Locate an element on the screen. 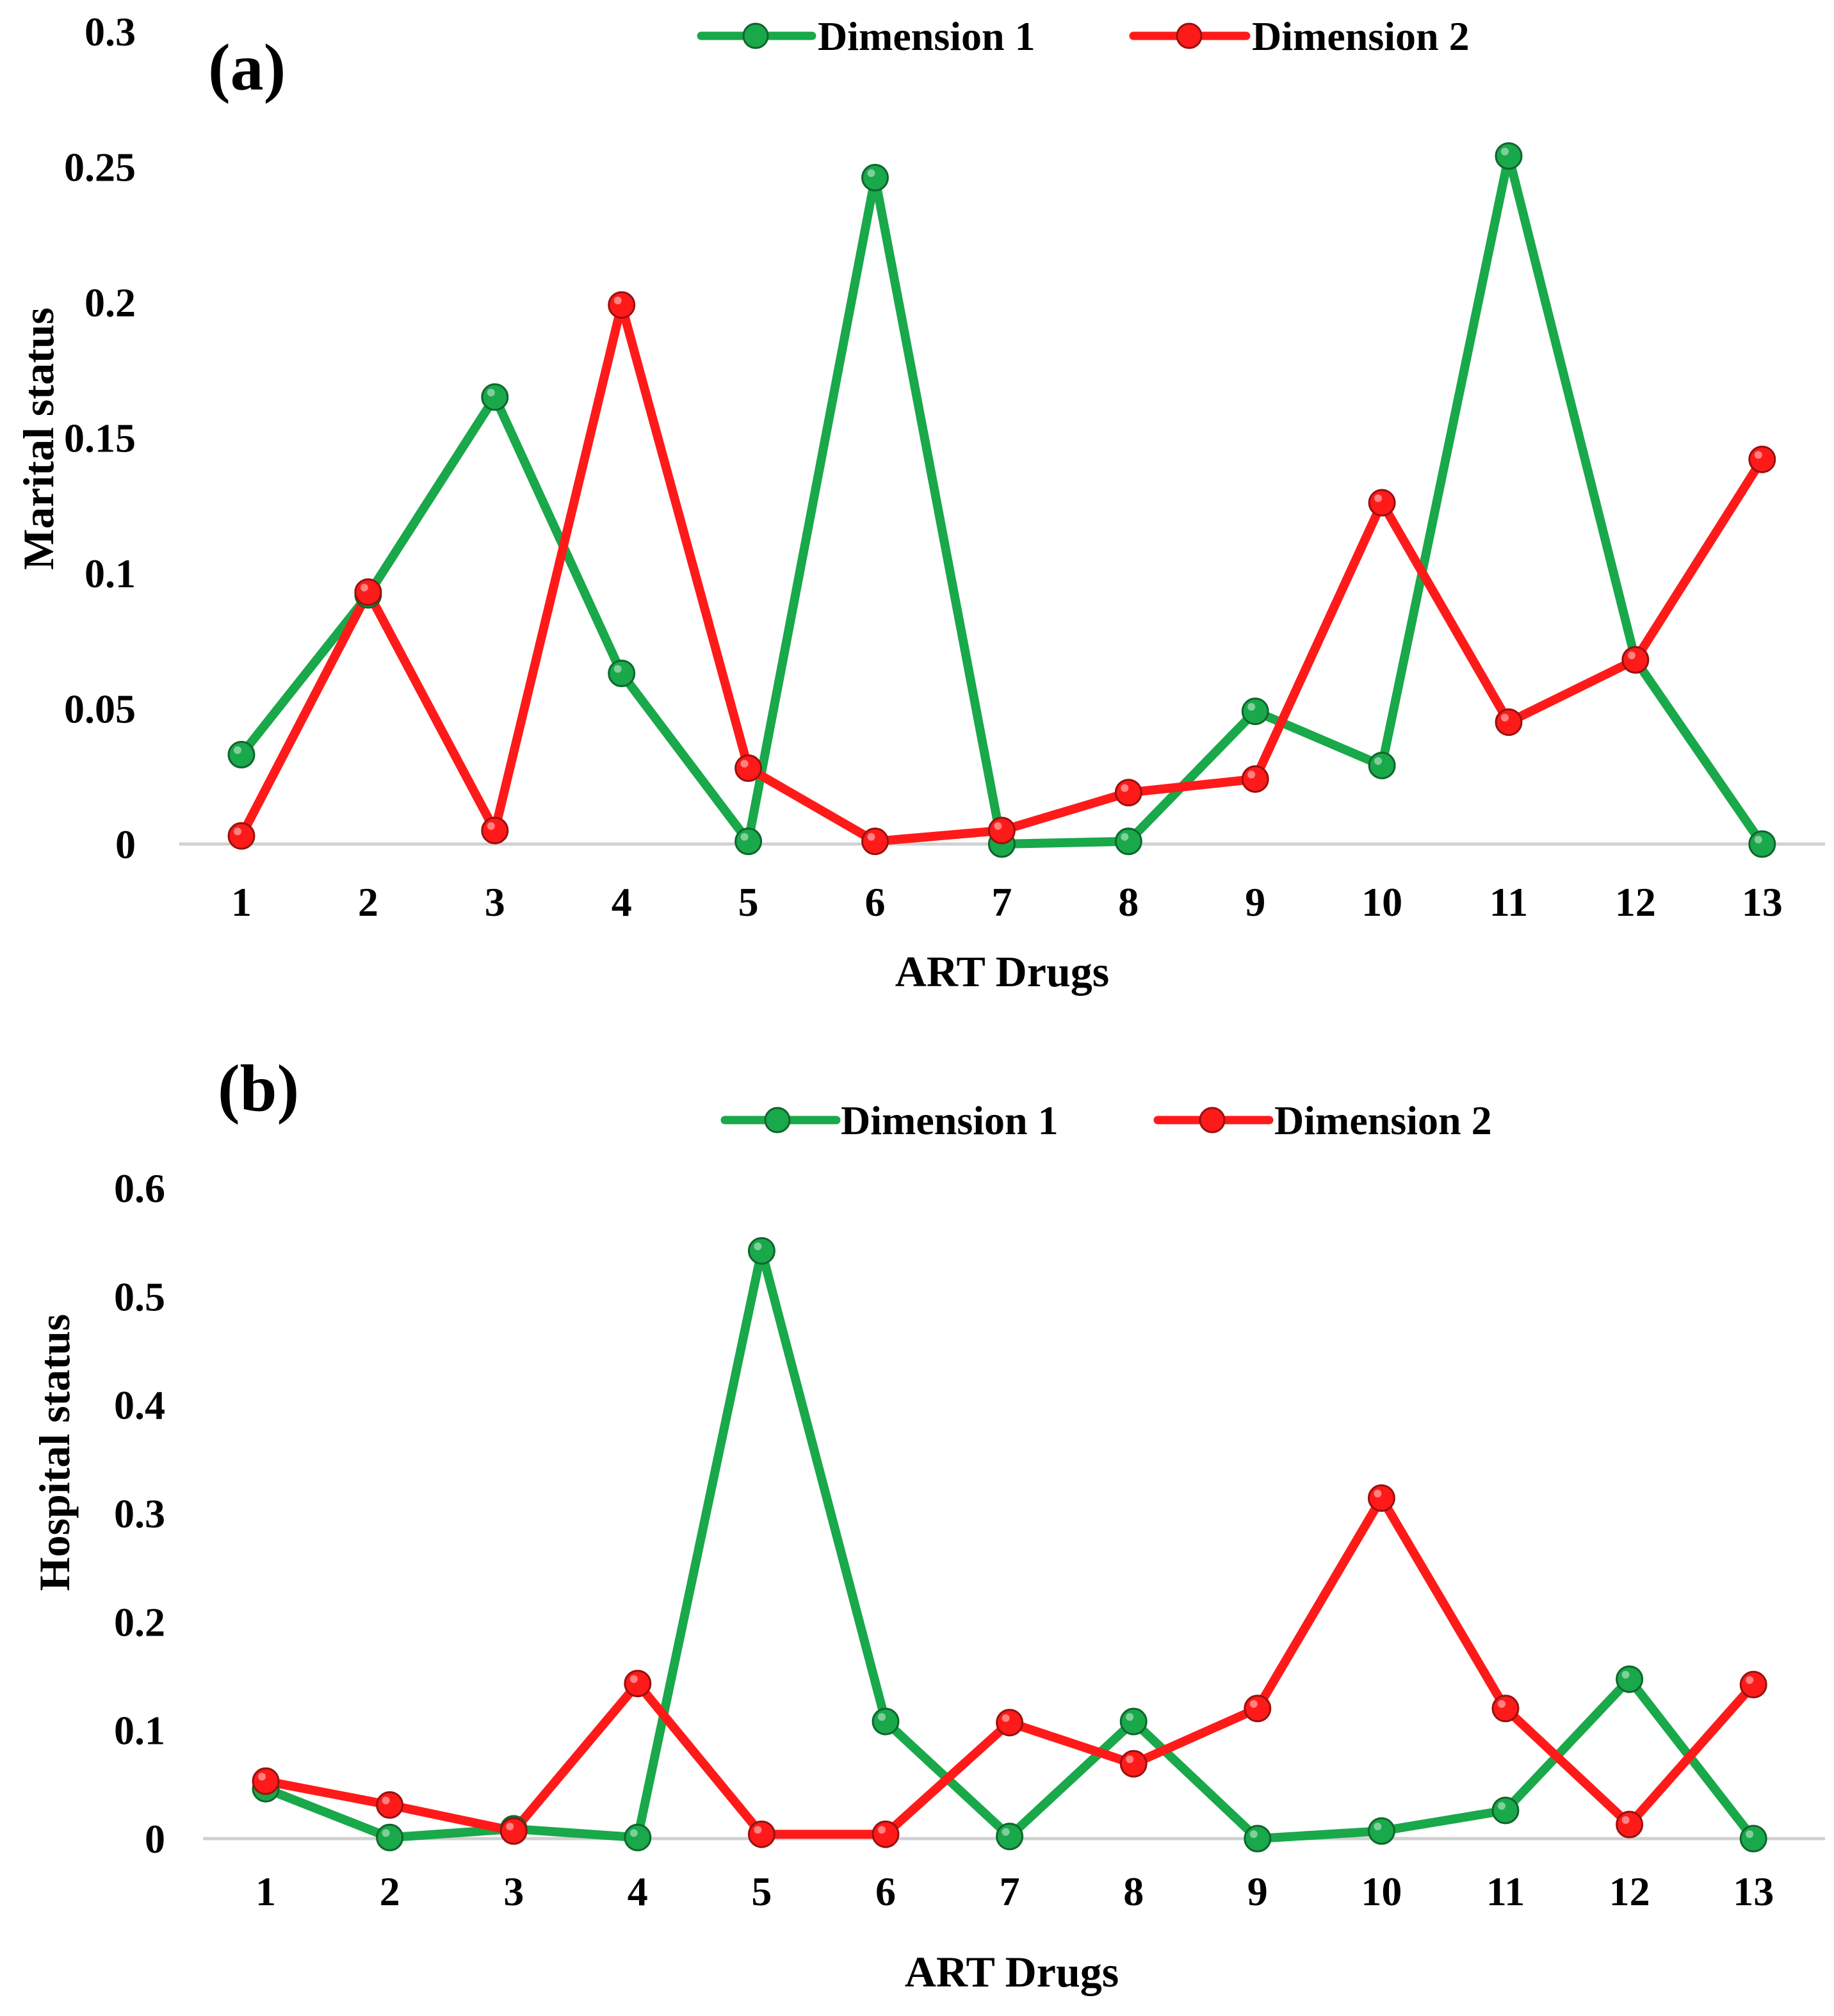 The height and width of the screenshot is (2016, 1834). panel-b-y-tick-label: 0.4 is located at coordinates (139, 1405).